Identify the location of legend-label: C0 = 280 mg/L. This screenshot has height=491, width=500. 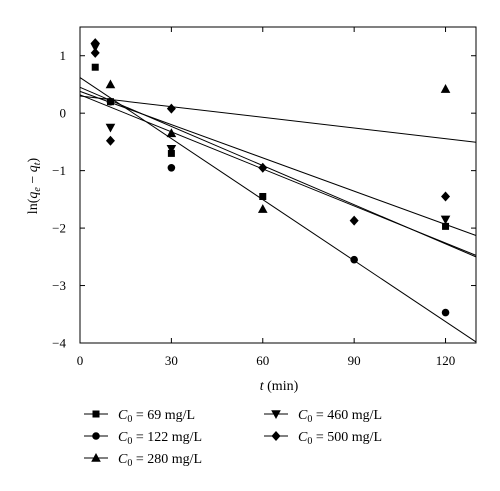
(160, 460).